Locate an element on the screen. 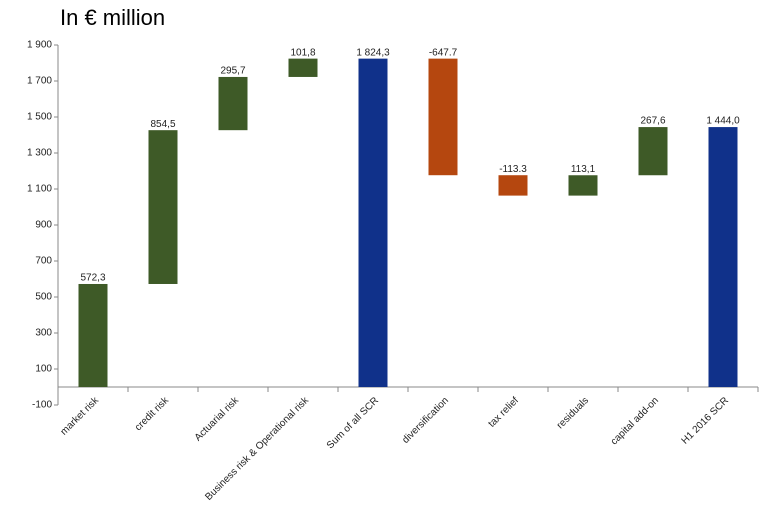 Image resolution: width=762 pixels, height=517 pixels. y-tick-label: 100 is located at coordinates (43, 369).